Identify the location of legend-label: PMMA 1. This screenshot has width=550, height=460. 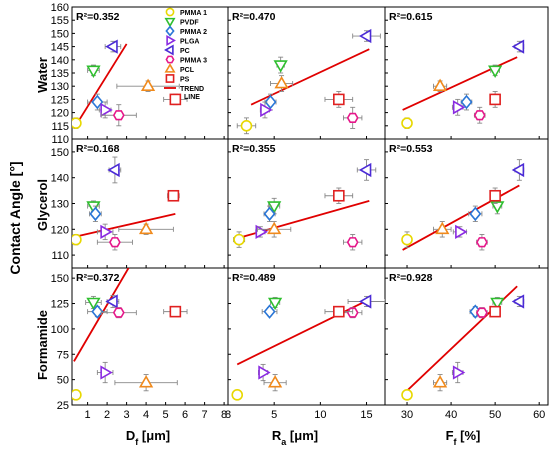
(193, 13).